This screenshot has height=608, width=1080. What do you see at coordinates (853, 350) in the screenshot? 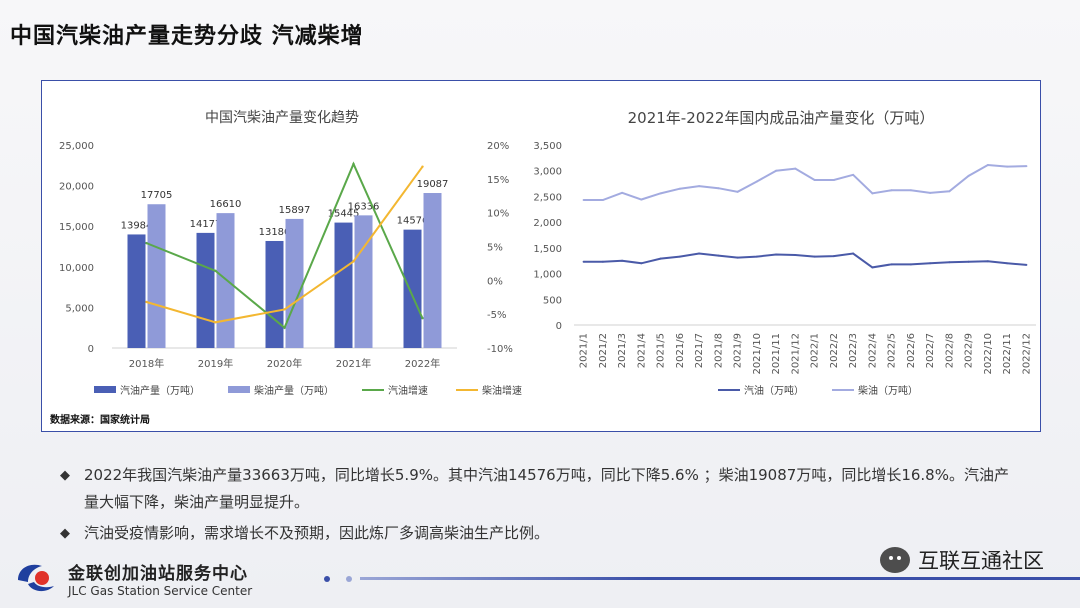
I see `x-tick-label: 2022/3` at bounding box center [853, 350].